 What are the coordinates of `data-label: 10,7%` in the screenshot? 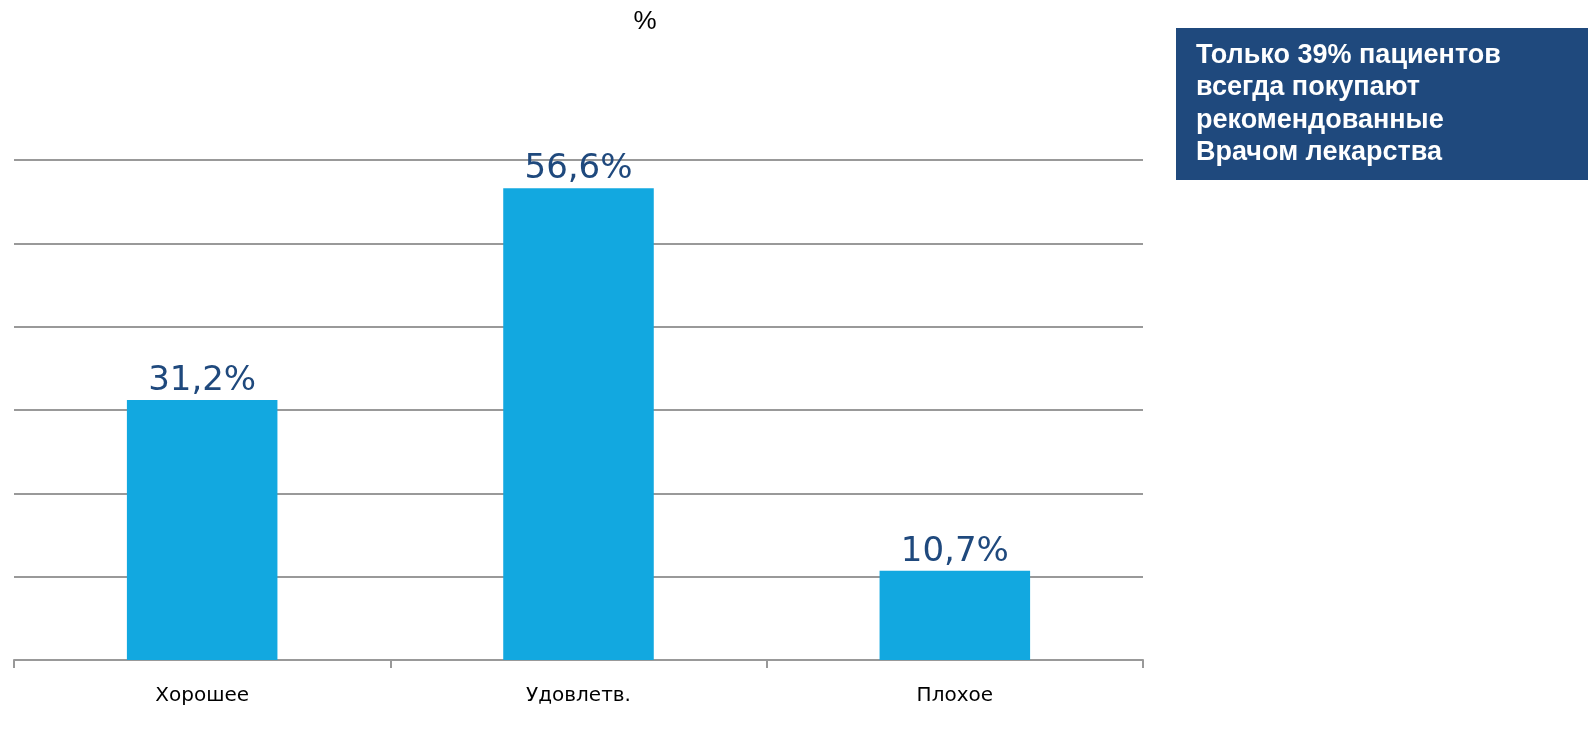 It's located at (954, 548).